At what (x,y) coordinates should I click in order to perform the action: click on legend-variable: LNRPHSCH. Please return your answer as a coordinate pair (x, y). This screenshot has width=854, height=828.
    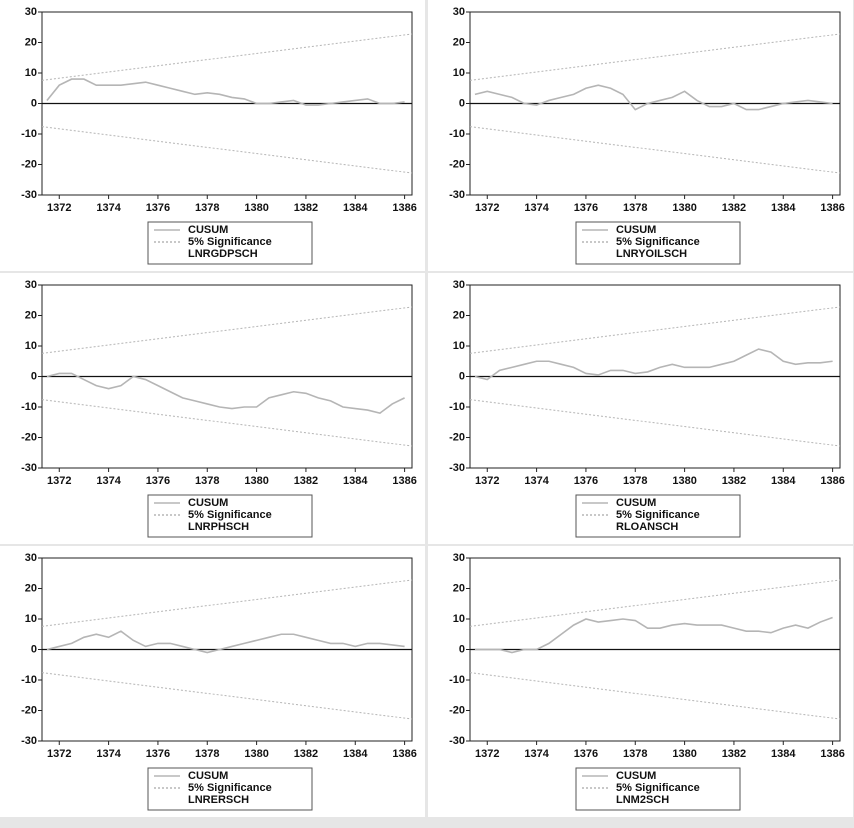
    Looking at the image, I should click on (218, 527).